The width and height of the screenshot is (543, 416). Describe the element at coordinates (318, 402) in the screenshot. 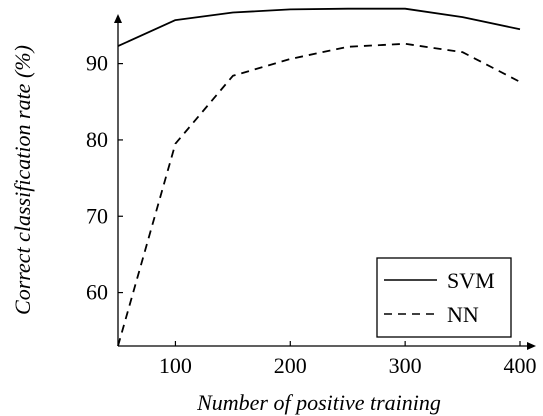

I see `x-axis-label: Number of positive training` at that location.